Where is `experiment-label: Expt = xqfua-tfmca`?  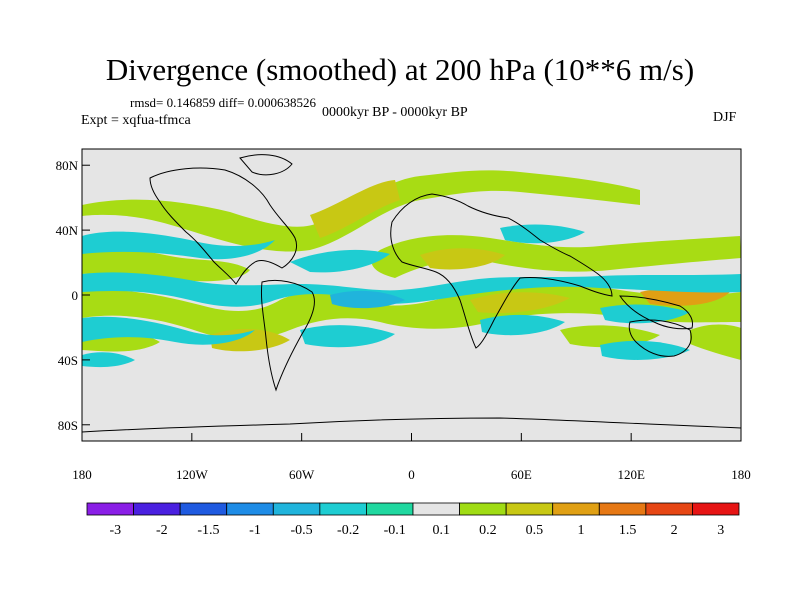
experiment-label: Expt = xqfua-tfmca is located at coordinates (136, 120).